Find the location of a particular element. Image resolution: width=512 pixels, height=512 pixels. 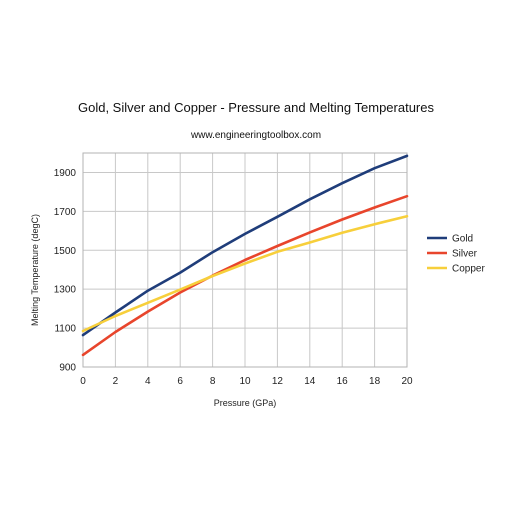

y-tick-label: 1900 is located at coordinates (65, 173).